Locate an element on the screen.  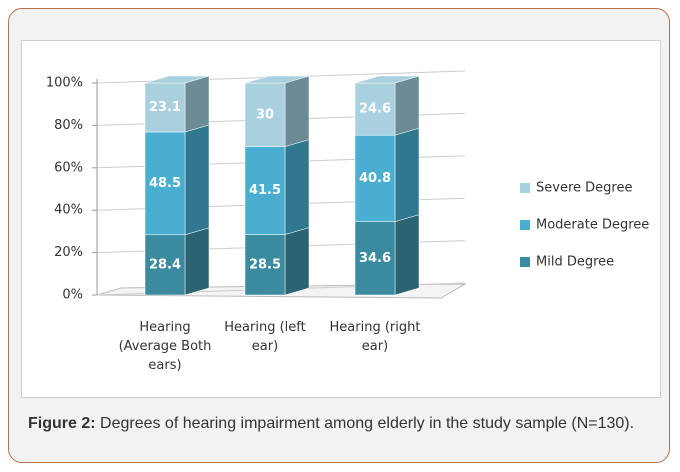
legend-label: Severe Degree is located at coordinates (584, 188).